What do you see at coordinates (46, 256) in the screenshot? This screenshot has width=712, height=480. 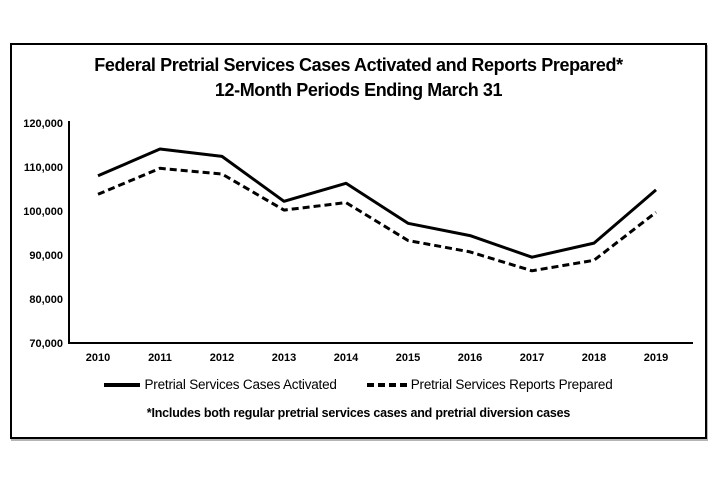 I see `y-tick-label: 90,000` at bounding box center [46, 256].